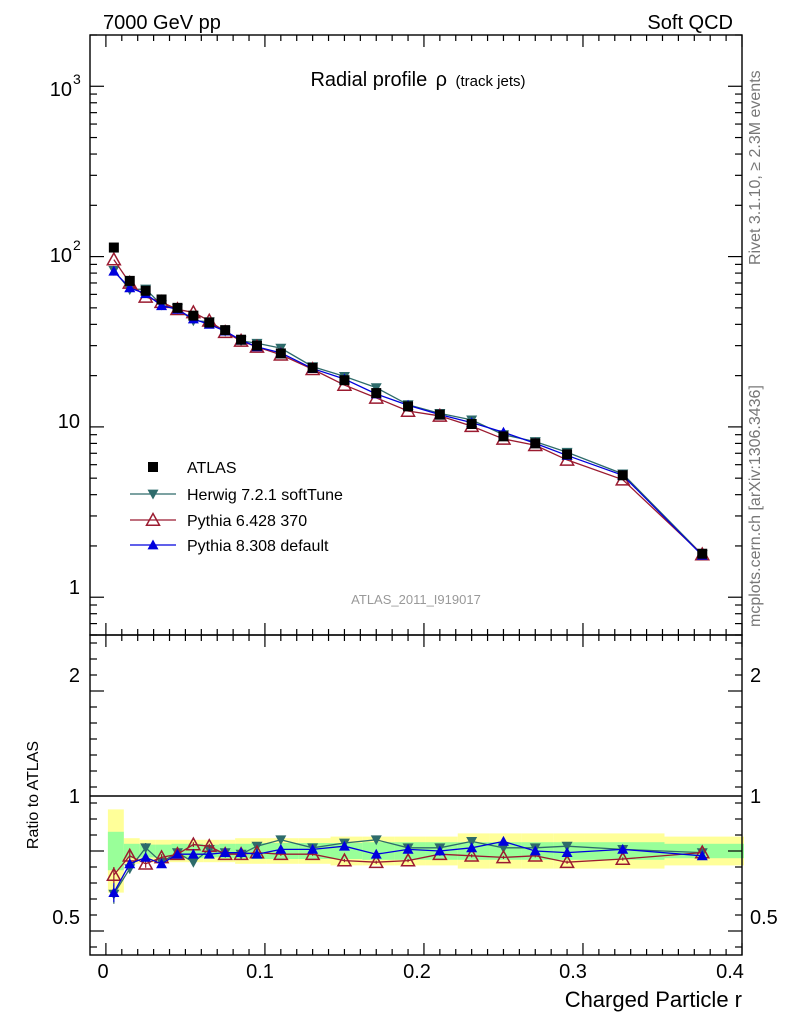 The height and width of the screenshot is (1024, 786). I want to click on mcplots-info-label: mcplots.cern.ch [arXiv:1306.3436], so click(755, 506).